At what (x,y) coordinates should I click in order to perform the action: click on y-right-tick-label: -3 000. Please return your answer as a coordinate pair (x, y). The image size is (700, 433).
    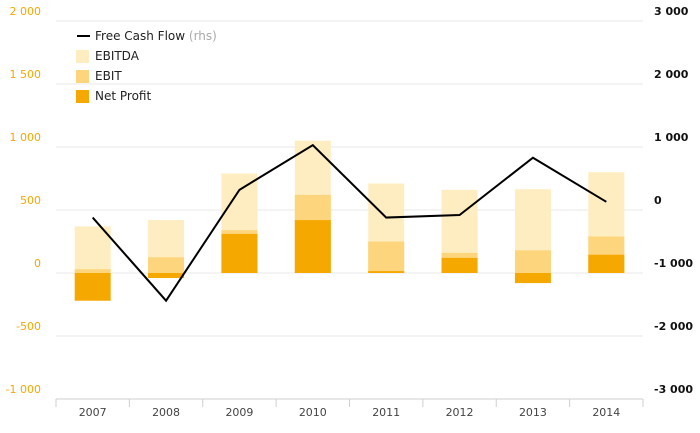
    Looking at the image, I should click on (673, 389).